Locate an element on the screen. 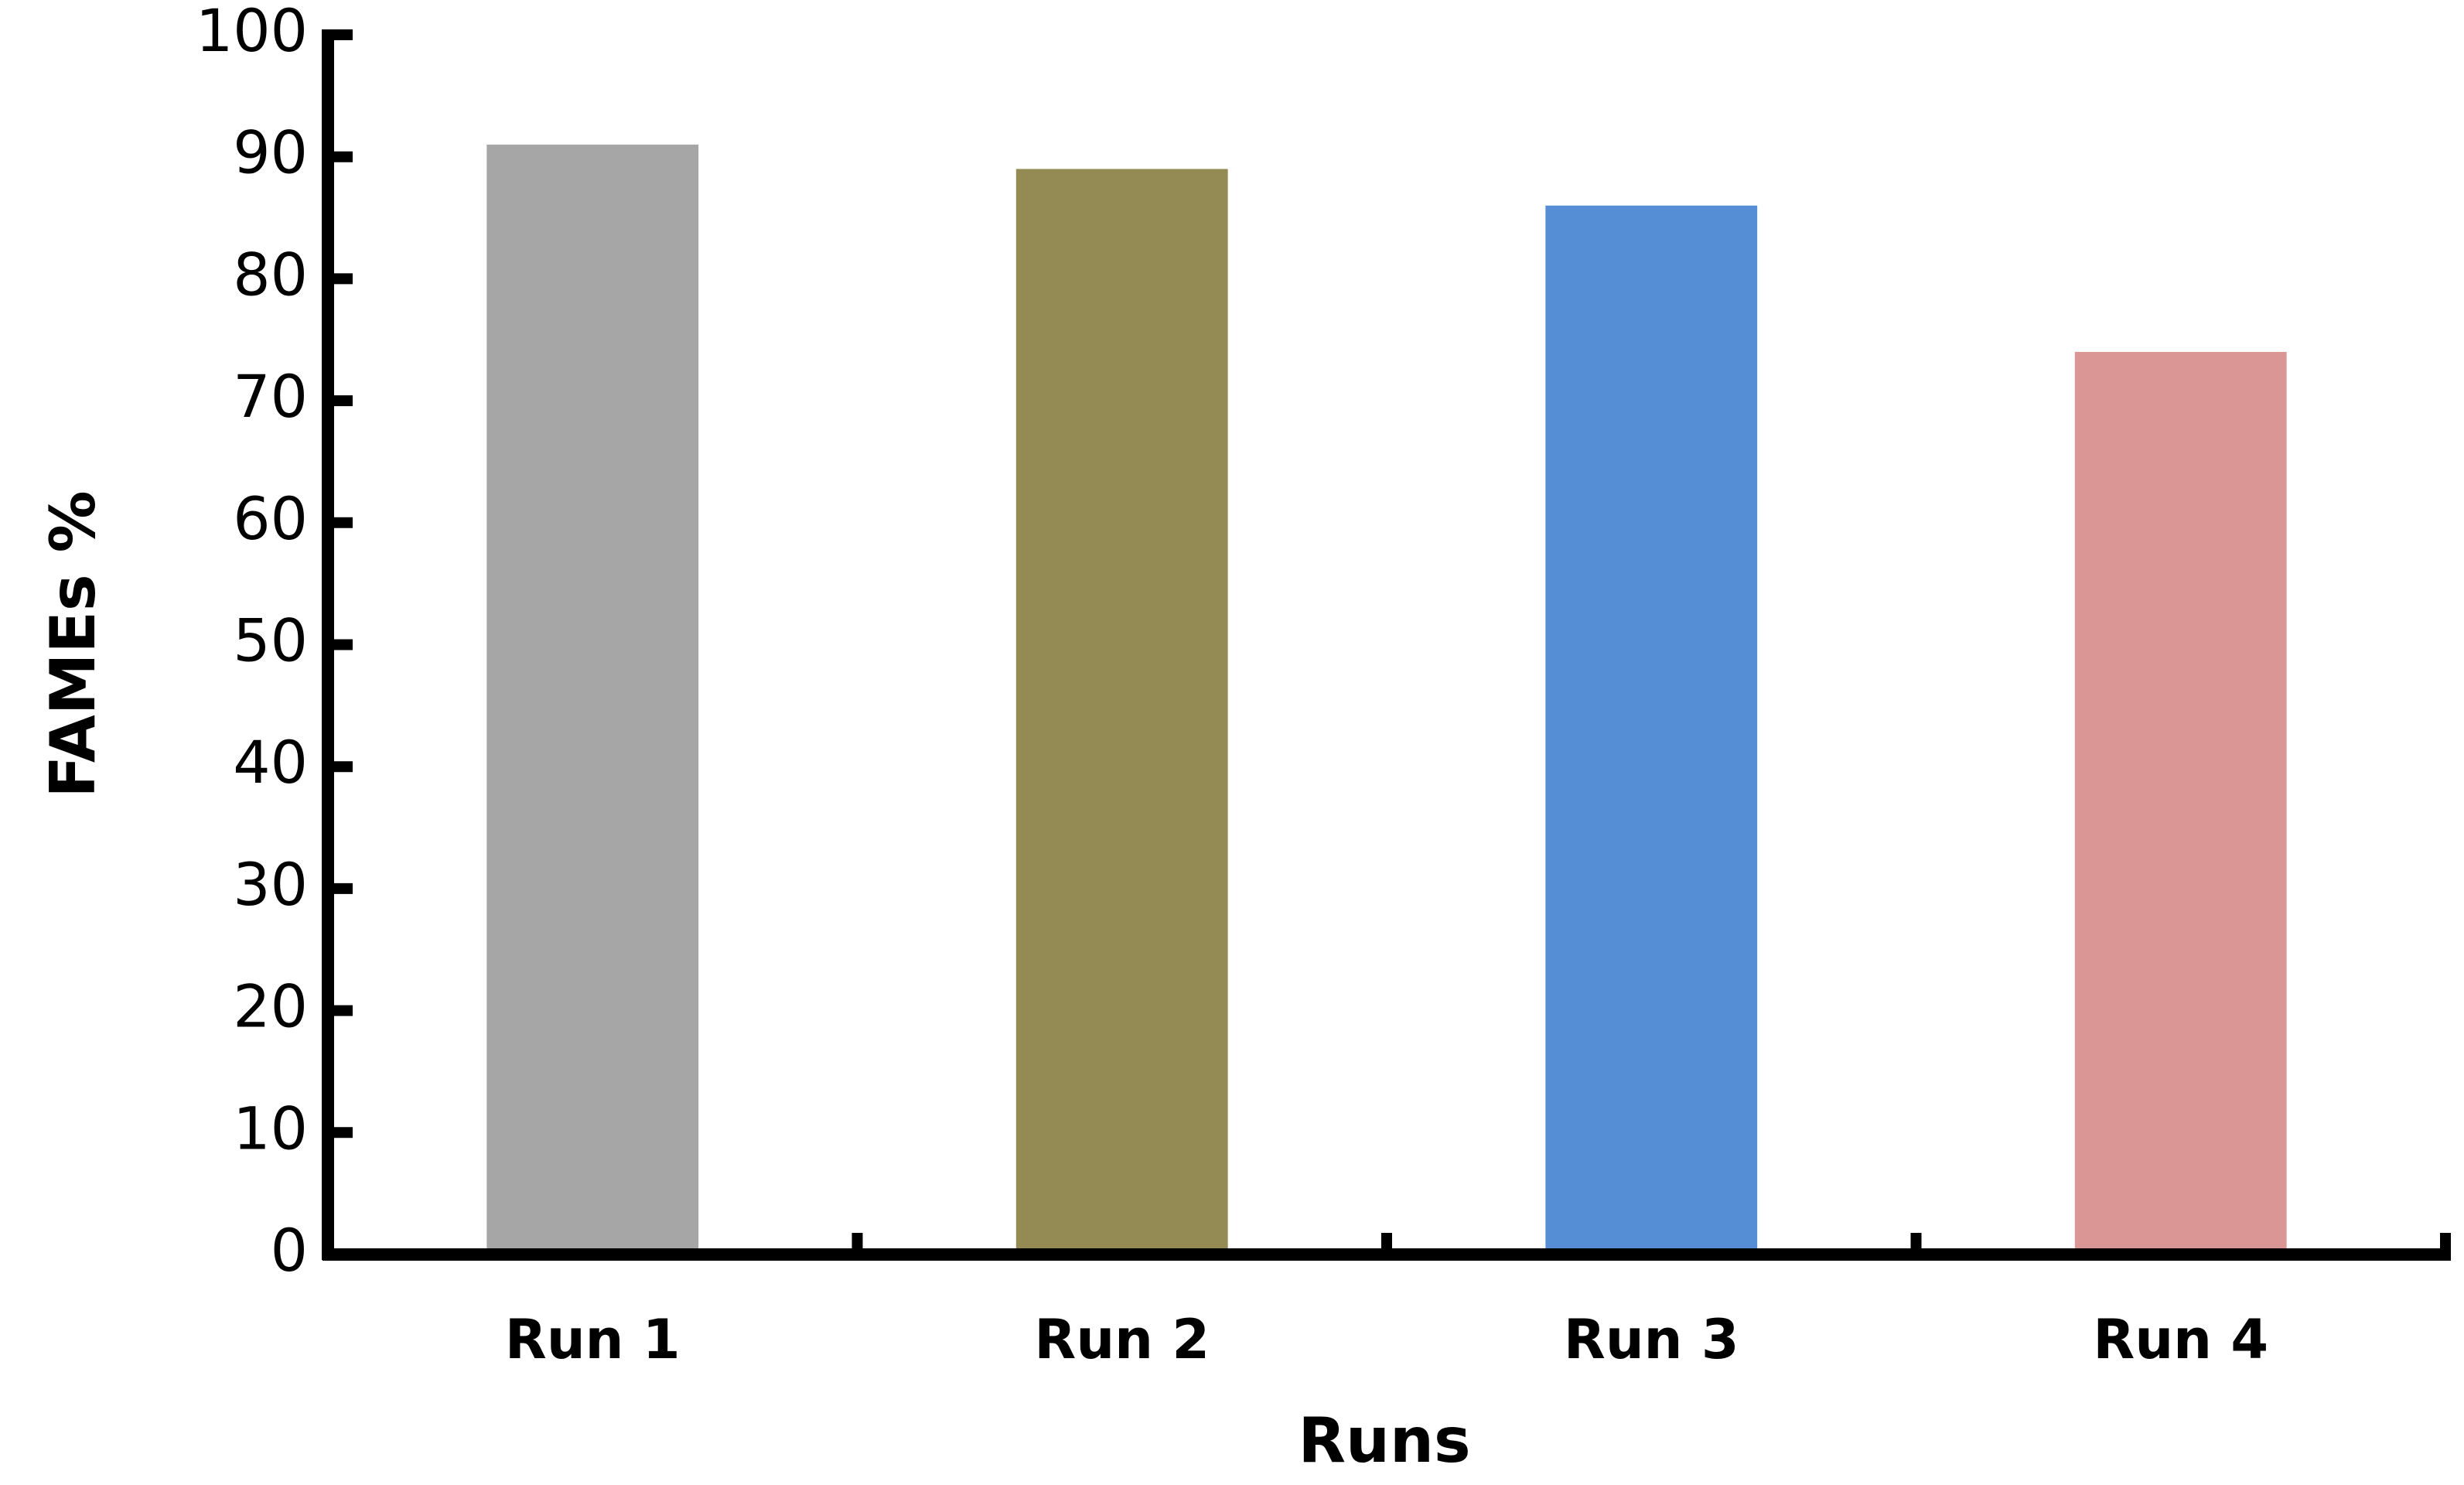 The height and width of the screenshot is (1485, 2464). x-tick-label: Run 1 is located at coordinates (593, 1339).